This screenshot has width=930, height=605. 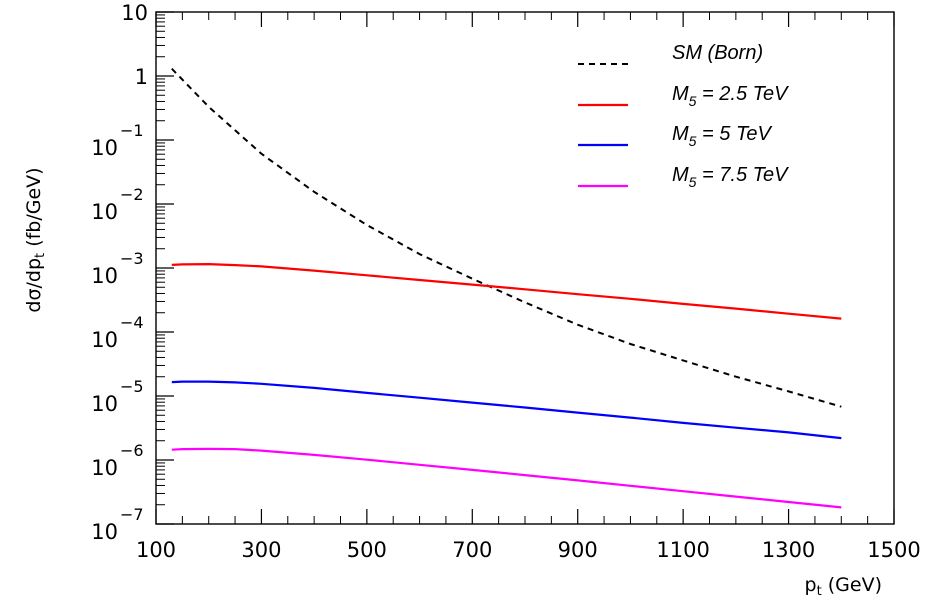 What do you see at coordinates (788, 550) in the screenshot?
I see `x-tick-label: 1300` at bounding box center [788, 550].